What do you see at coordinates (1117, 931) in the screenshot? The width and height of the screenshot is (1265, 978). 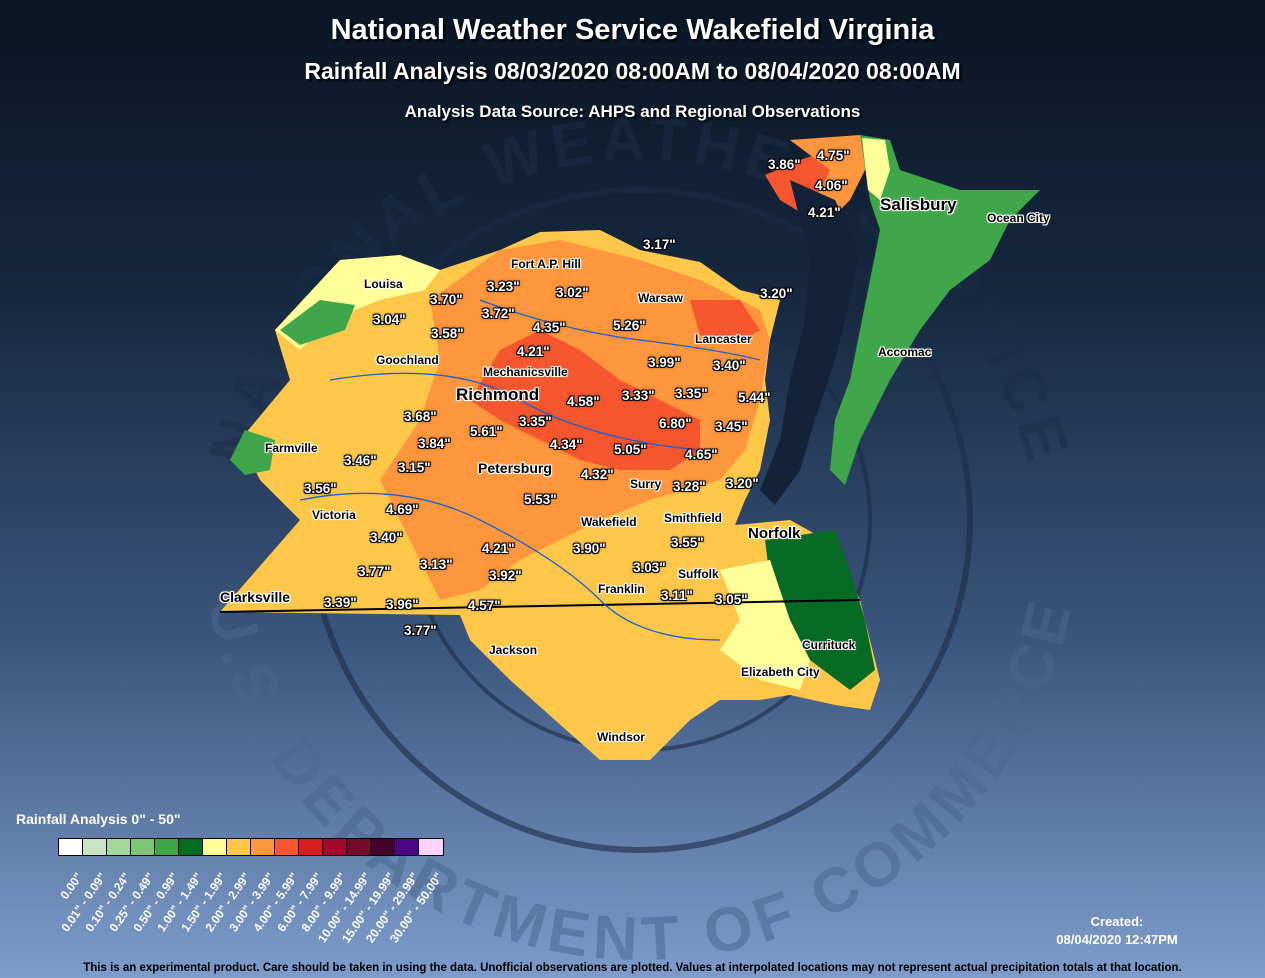 I see `created-stamp: Created: 08/04/2020 12:47PM` at bounding box center [1117, 931].